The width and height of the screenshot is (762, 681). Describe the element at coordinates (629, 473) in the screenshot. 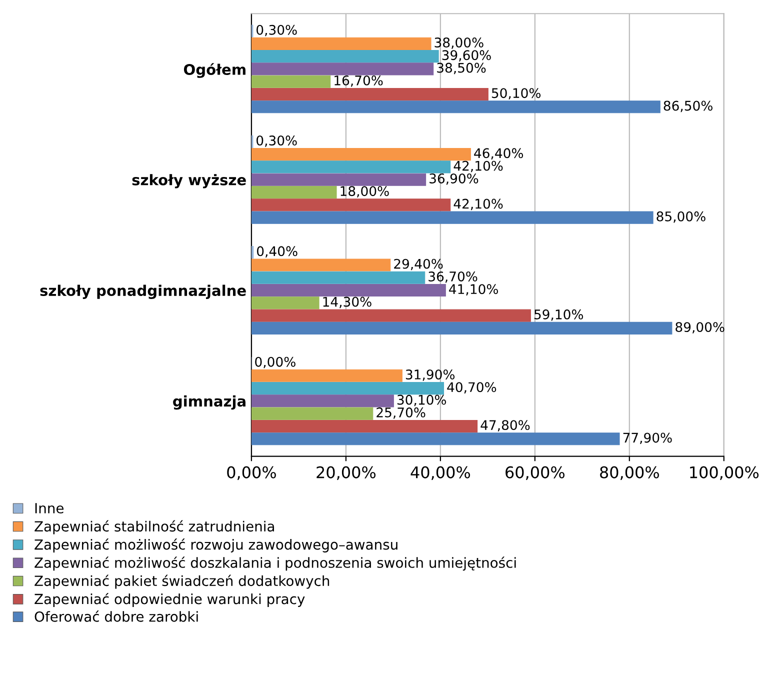

I see `x-tick-label: 80,00%` at that location.